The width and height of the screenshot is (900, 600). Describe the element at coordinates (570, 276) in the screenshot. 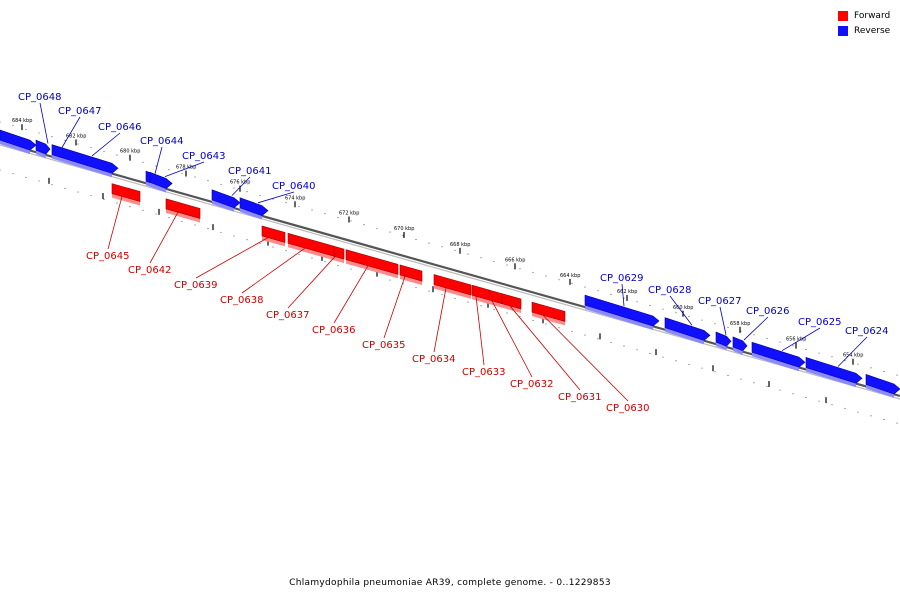

I see `tick-label: 664 kbp` at that location.